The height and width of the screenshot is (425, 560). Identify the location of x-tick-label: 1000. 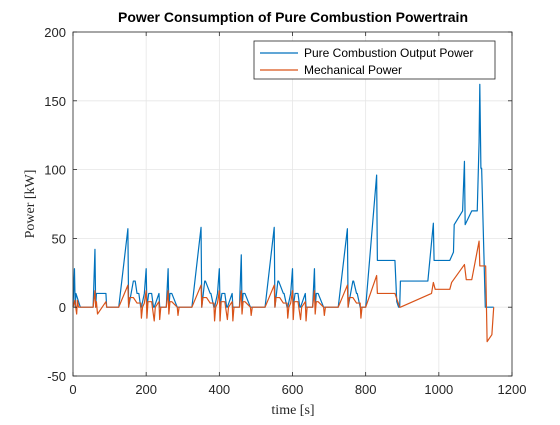
(438, 389).